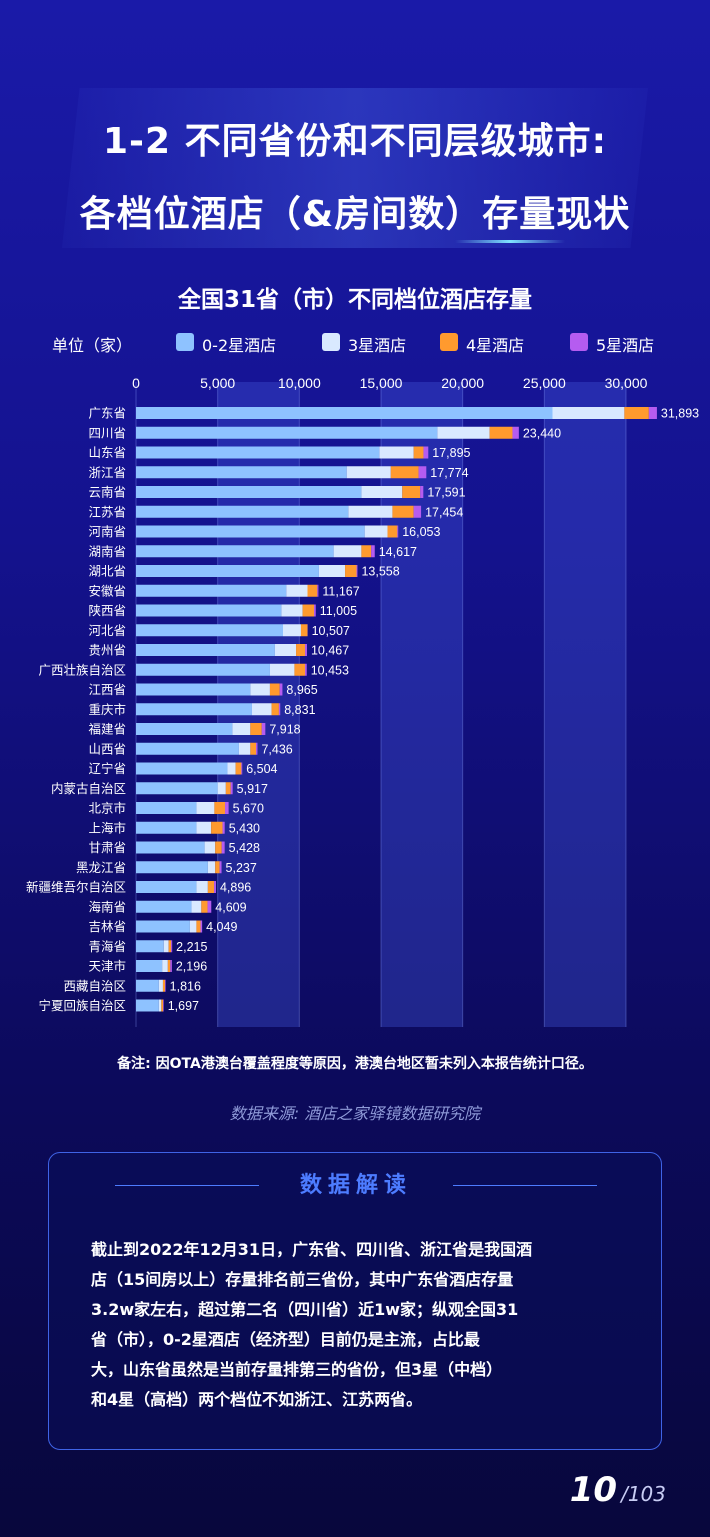  What do you see at coordinates (377, 345) in the screenshot?
I see `legend-label: 3星酒店` at bounding box center [377, 345].